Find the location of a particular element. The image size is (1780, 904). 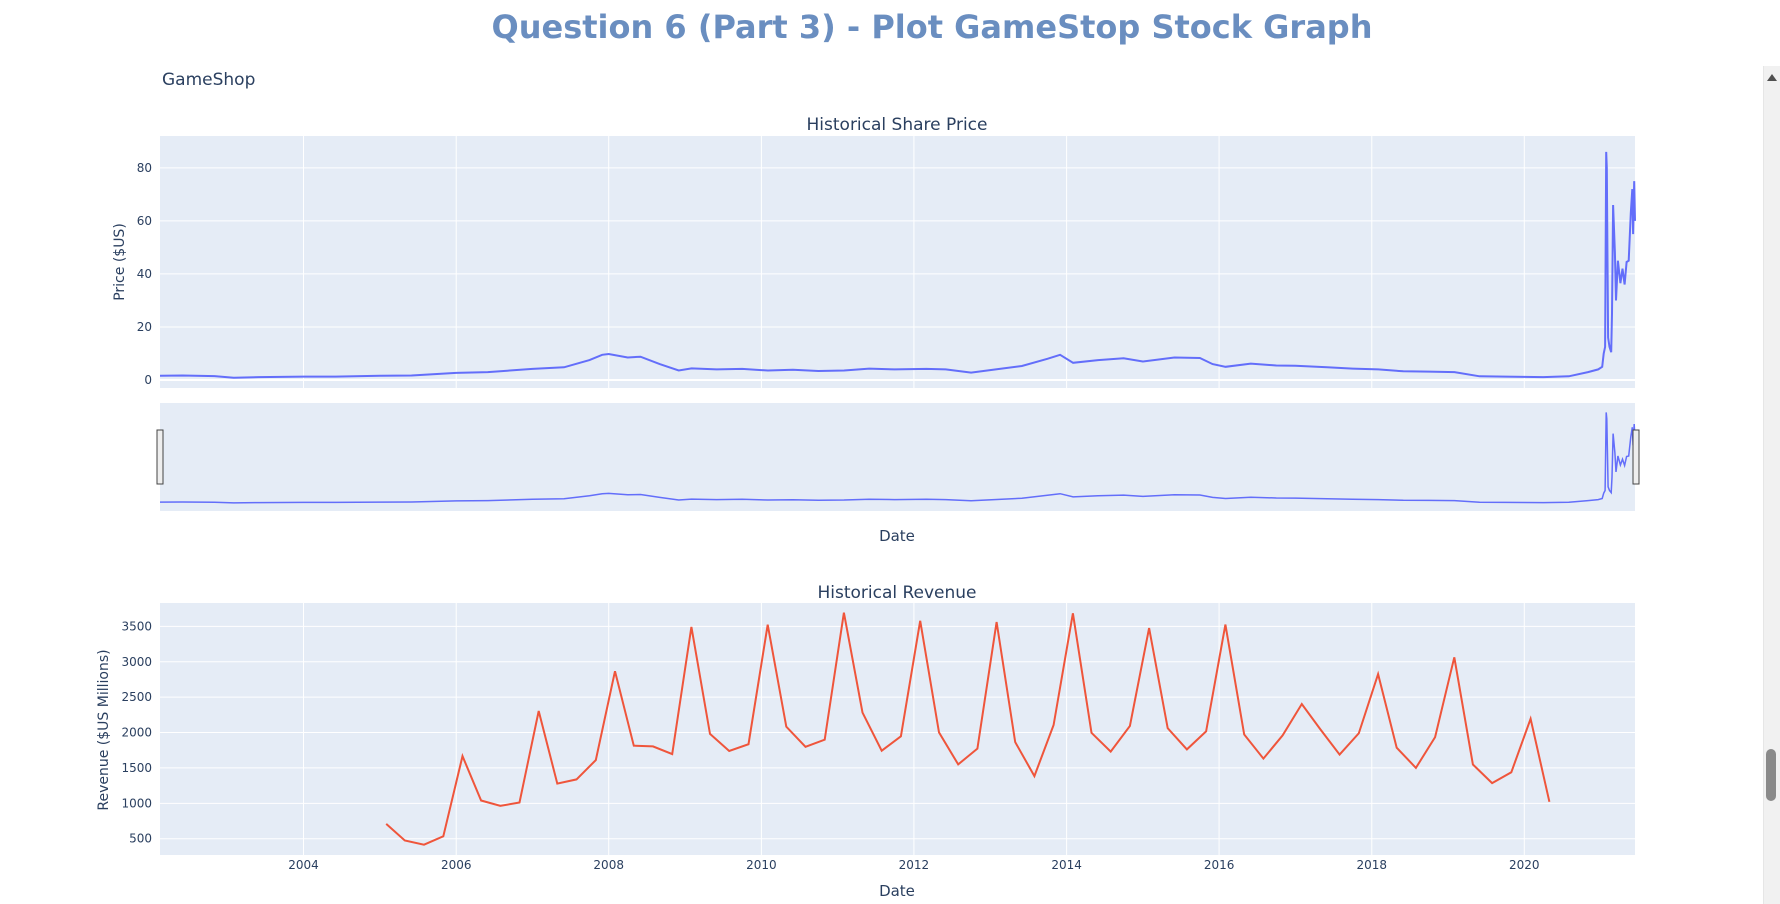

x-tick-label: 2020 is located at coordinates (1524, 865).